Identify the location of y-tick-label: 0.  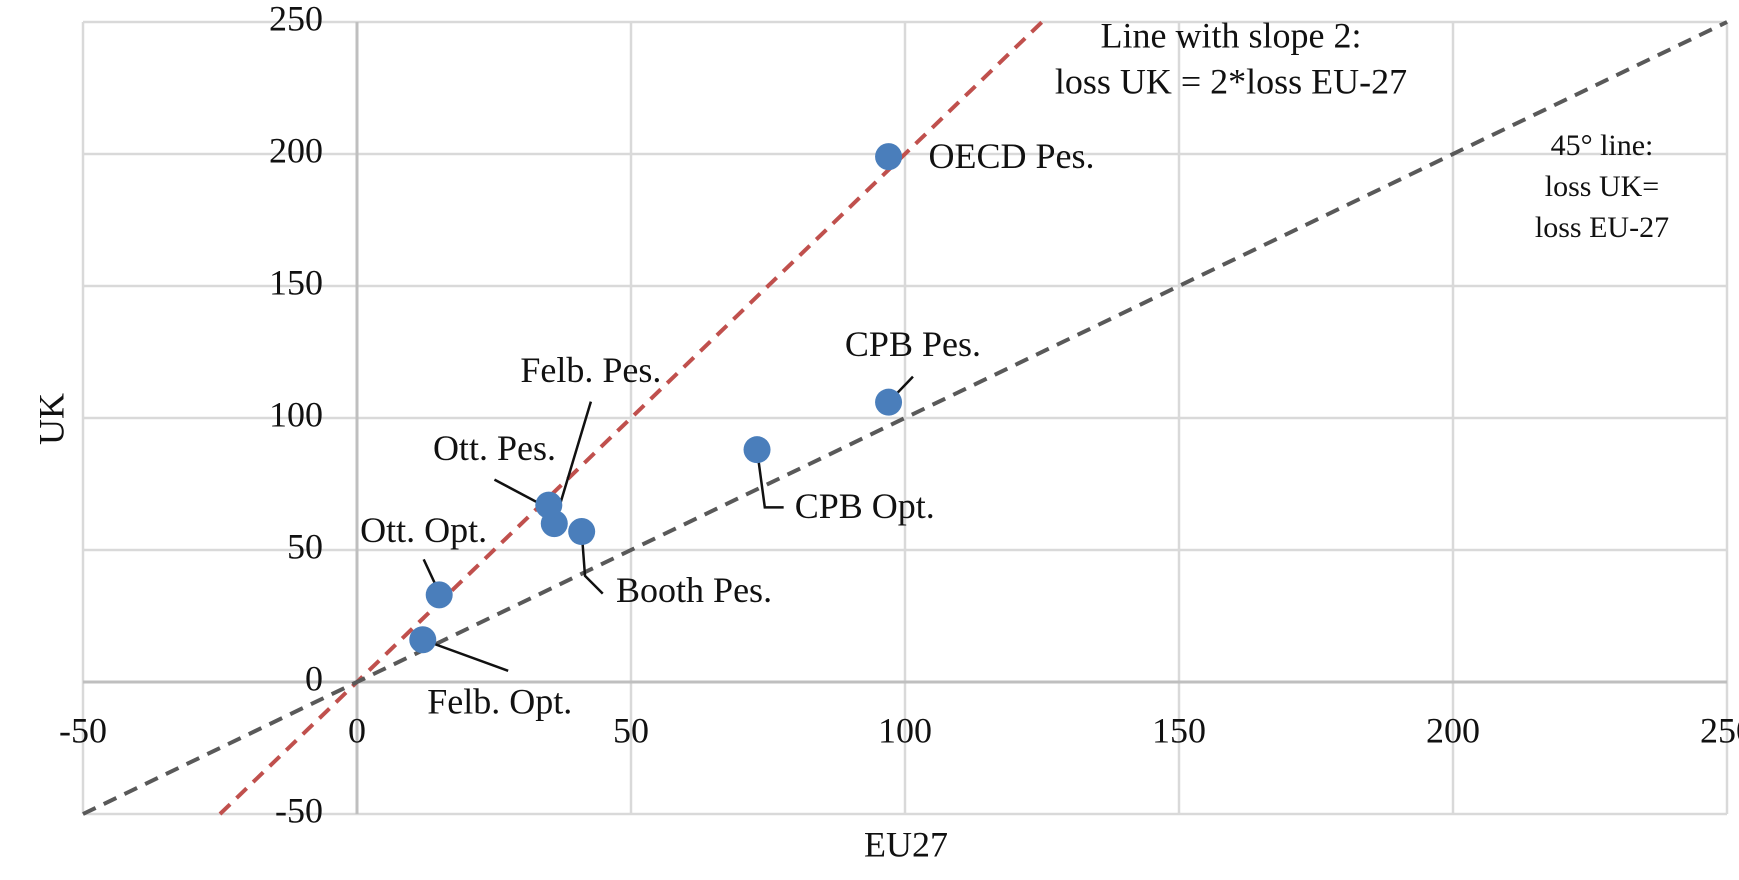
(314, 678).